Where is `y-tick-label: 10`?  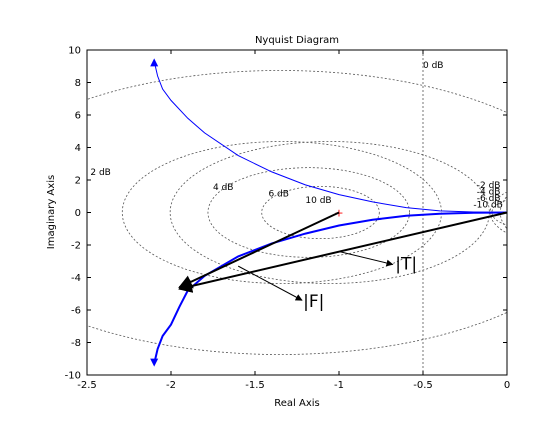
y-tick-label: 10 is located at coordinates (74, 51).